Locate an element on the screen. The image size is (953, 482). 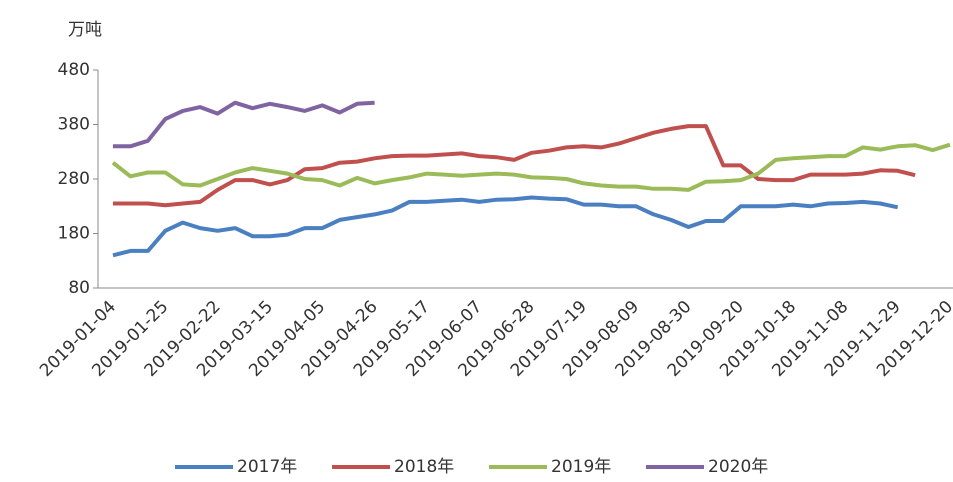
y-tick-label: 480 is located at coordinates (74, 70).